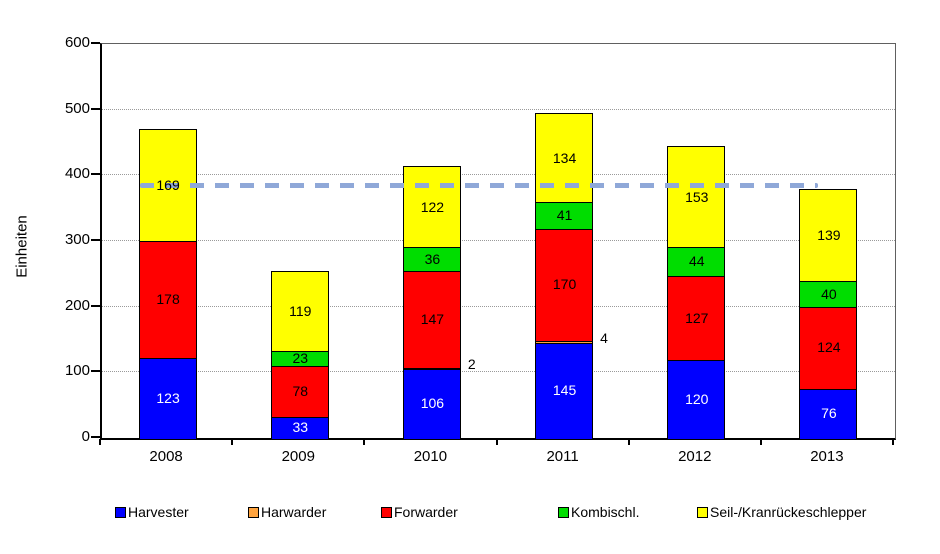 The height and width of the screenshot is (554, 940). I want to click on bar-segment-seil-kranr-ckeschlepper-2012, so click(696, 197).